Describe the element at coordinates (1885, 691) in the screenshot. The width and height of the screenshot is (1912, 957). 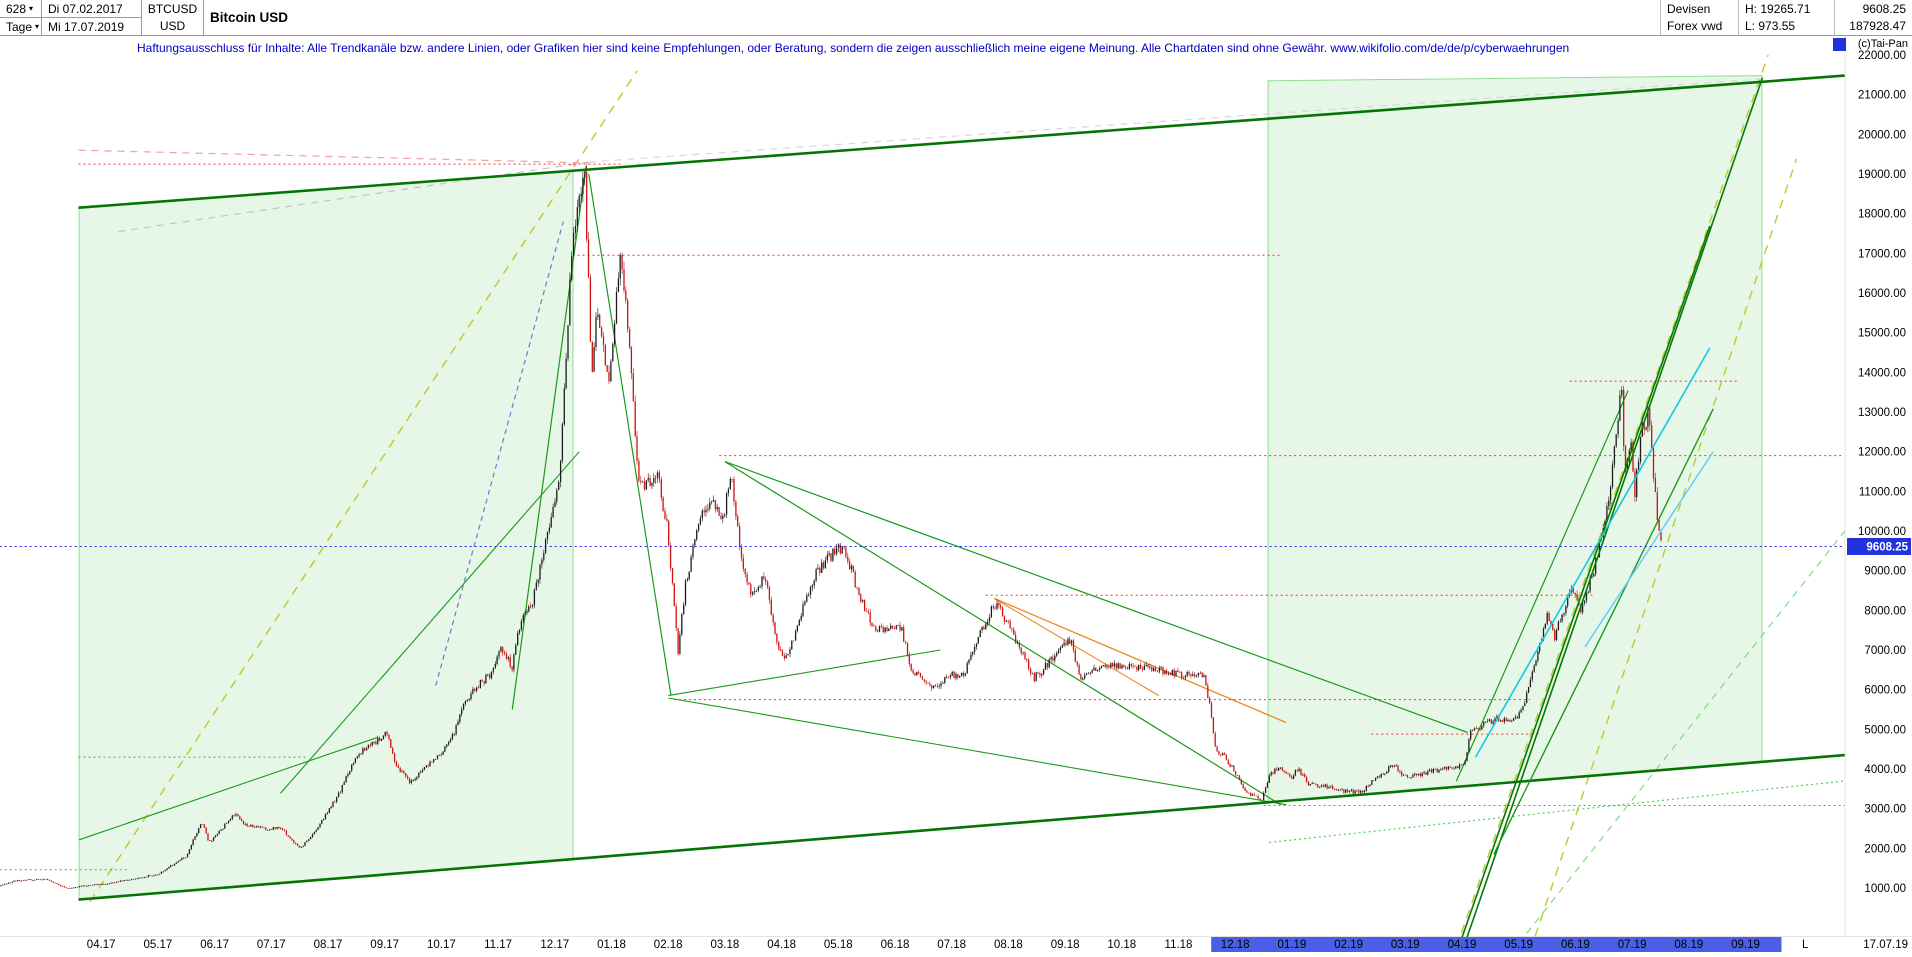
I see `y-axis-label: 6000.00` at that location.